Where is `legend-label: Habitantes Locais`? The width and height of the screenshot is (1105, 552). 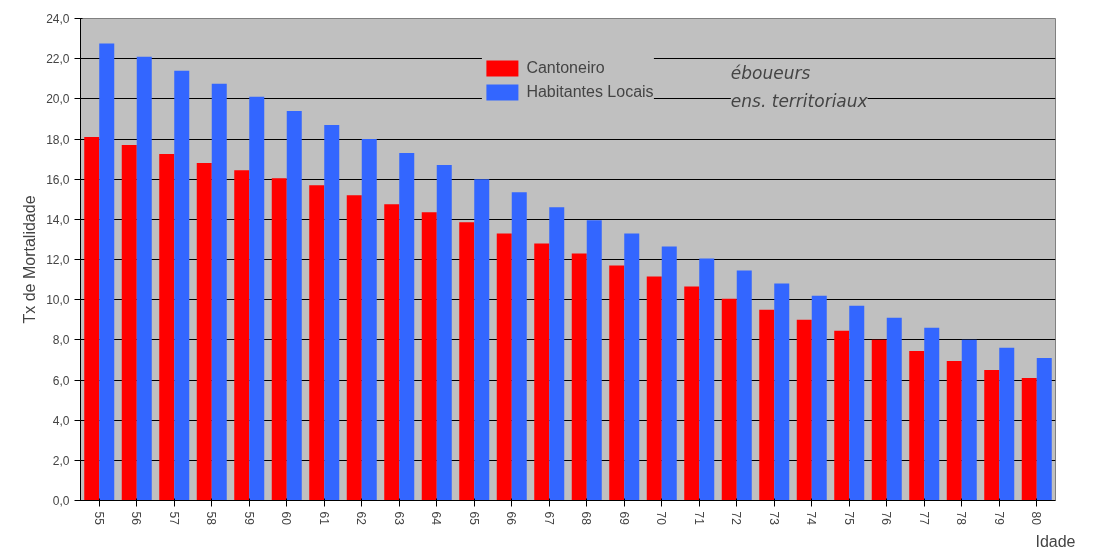
legend-label: Habitantes Locais is located at coordinates (590, 92).